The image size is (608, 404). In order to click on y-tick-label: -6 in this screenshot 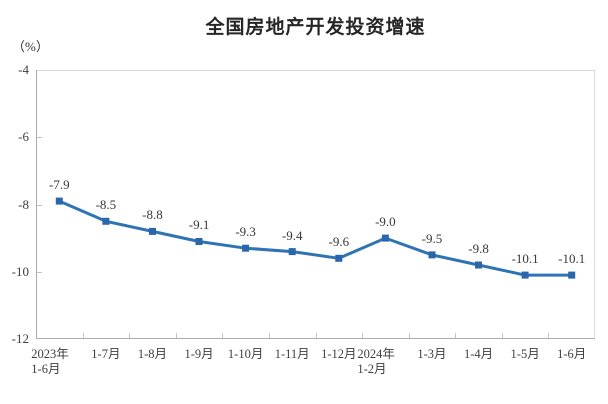, I will do `click(23, 137)`.